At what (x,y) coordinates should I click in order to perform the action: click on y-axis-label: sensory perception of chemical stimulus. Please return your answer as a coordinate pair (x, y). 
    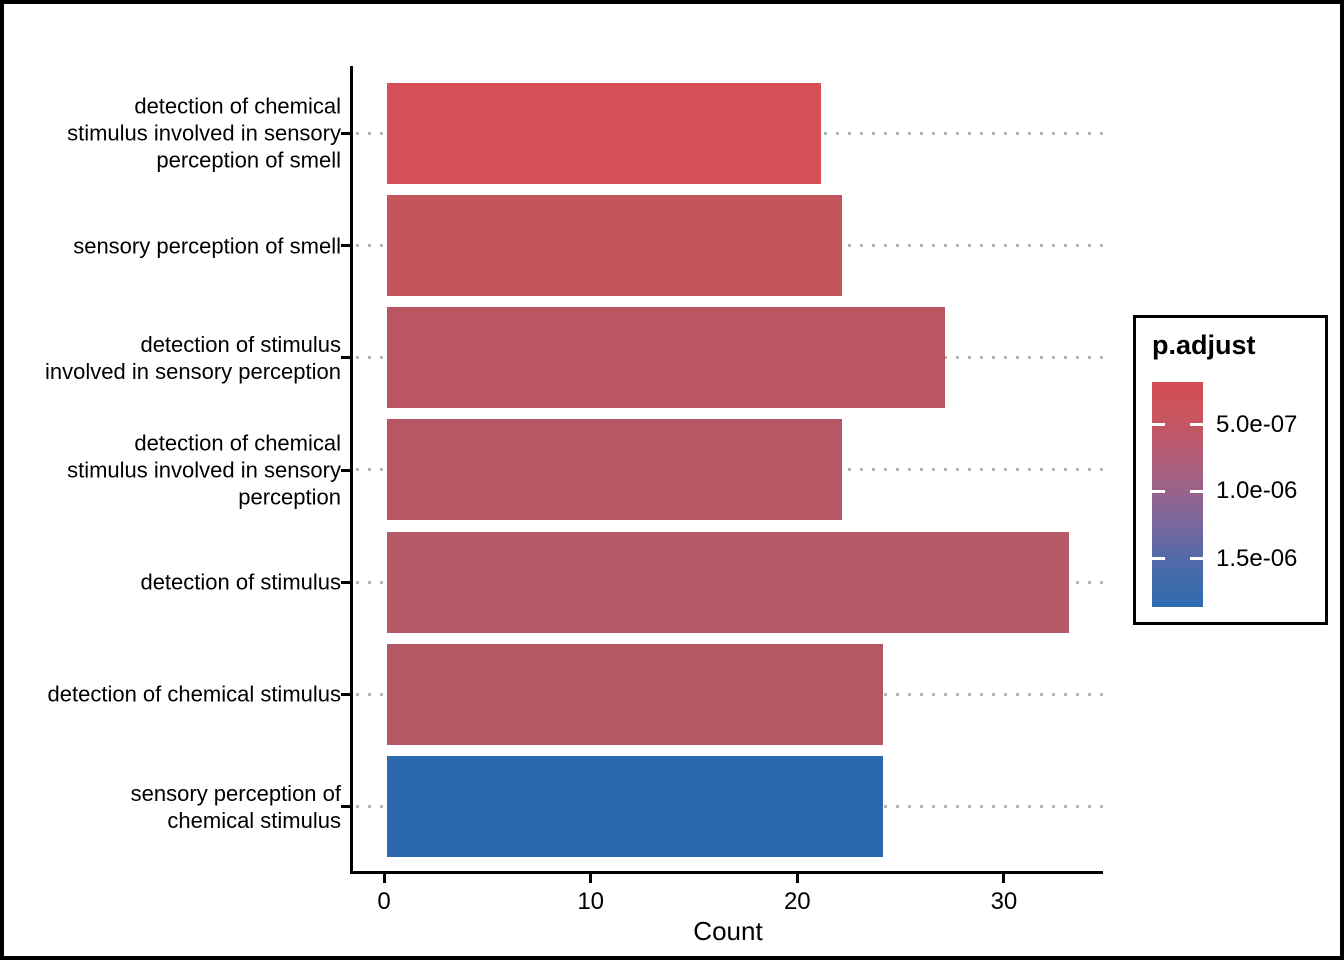
    Looking at the image, I should click on (235, 806).